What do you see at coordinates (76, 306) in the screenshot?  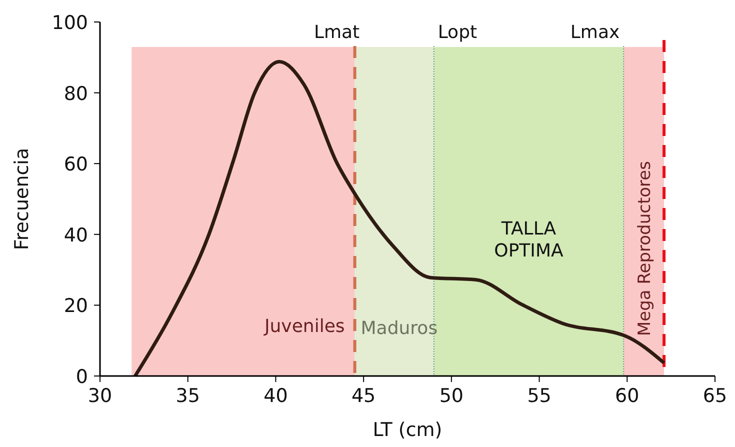 I see `y-tick-label: 20` at bounding box center [76, 306].